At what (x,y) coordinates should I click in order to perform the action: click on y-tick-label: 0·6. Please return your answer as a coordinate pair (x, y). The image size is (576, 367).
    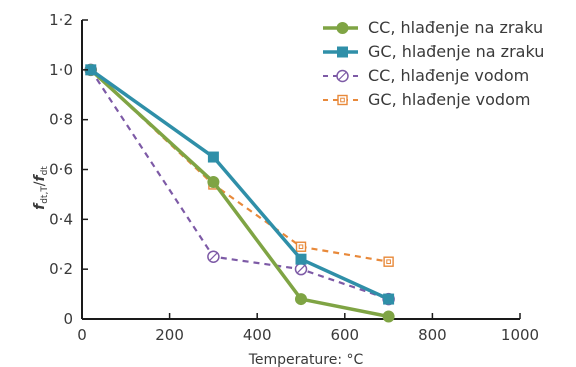
    Looking at the image, I should click on (61, 170).